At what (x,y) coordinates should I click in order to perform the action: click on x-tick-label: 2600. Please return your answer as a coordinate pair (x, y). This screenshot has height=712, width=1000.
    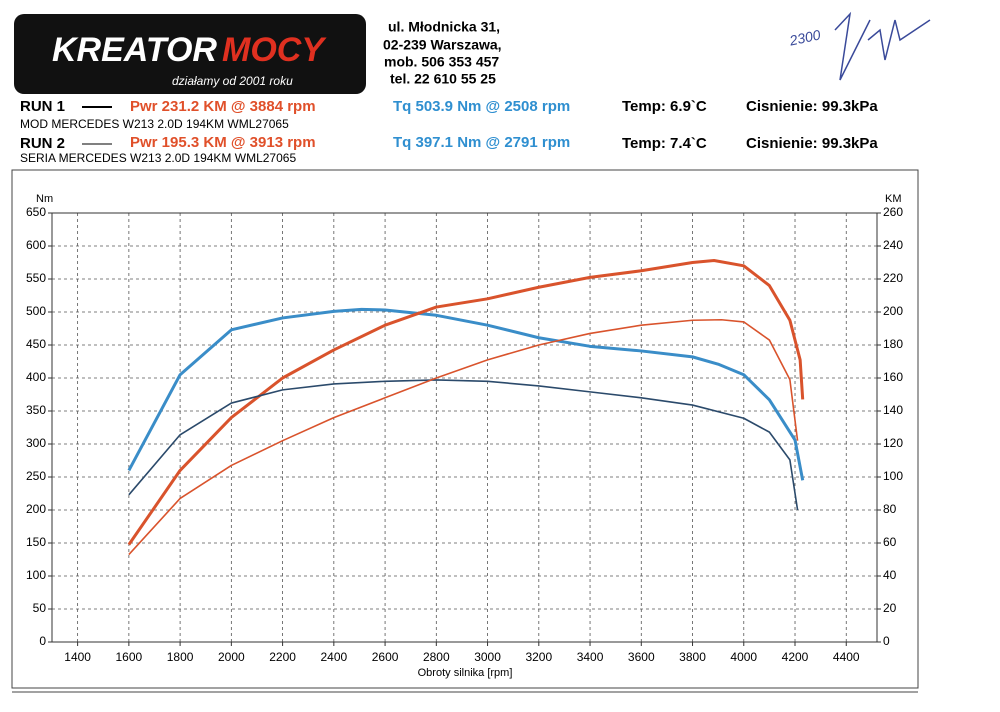
    Looking at the image, I should click on (385, 657).